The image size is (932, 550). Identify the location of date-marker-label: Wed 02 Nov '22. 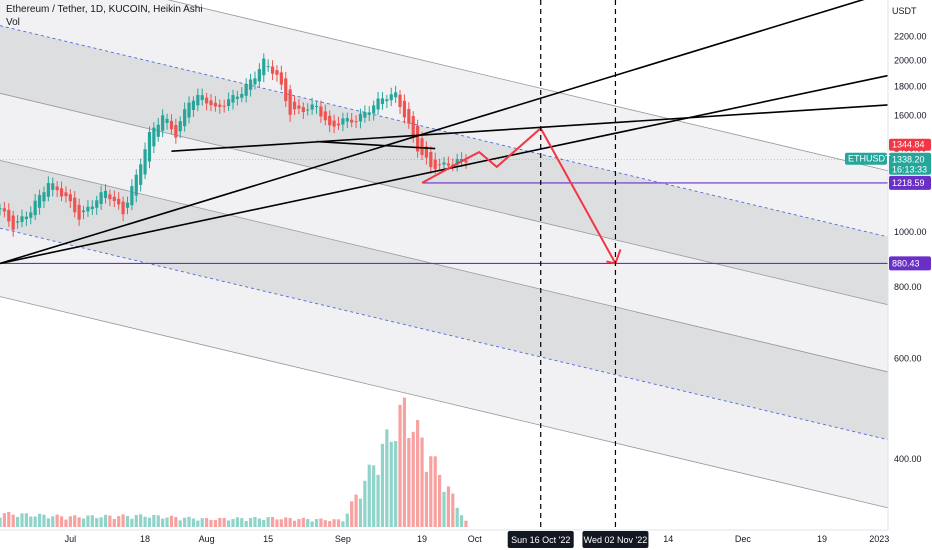
(615, 539).